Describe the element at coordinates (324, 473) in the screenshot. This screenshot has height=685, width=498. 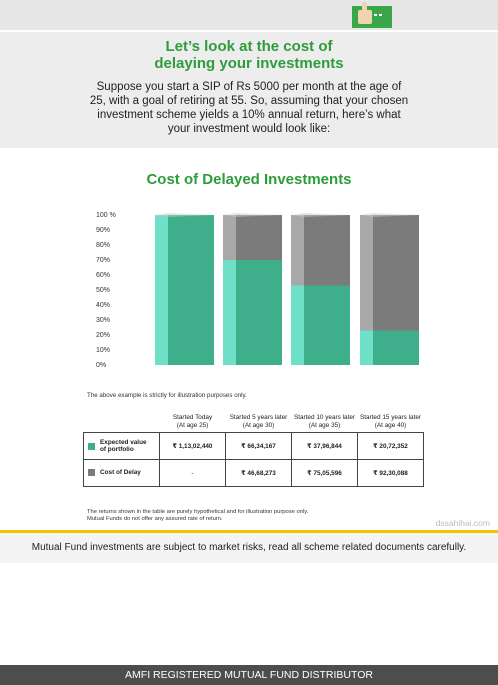
I see `table-cell: ₹ 75,05,596` at that location.